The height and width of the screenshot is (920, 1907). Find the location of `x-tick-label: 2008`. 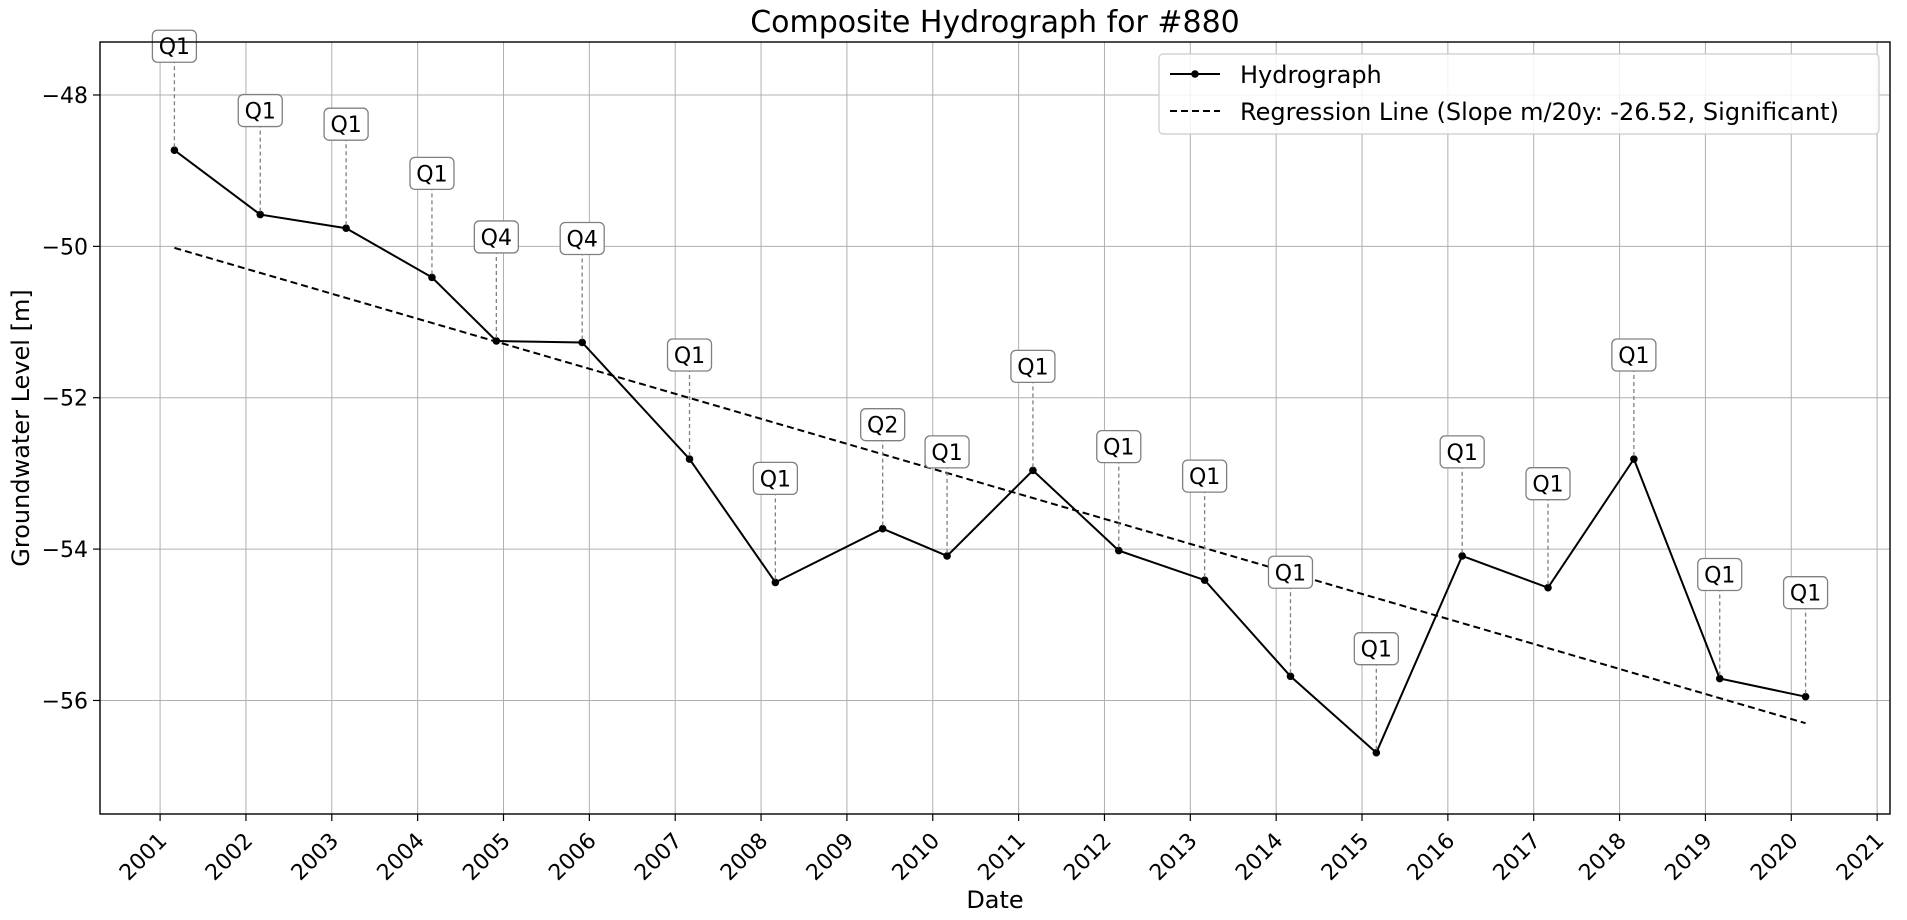

x-tick-label: 2008 is located at coordinates (744, 857).